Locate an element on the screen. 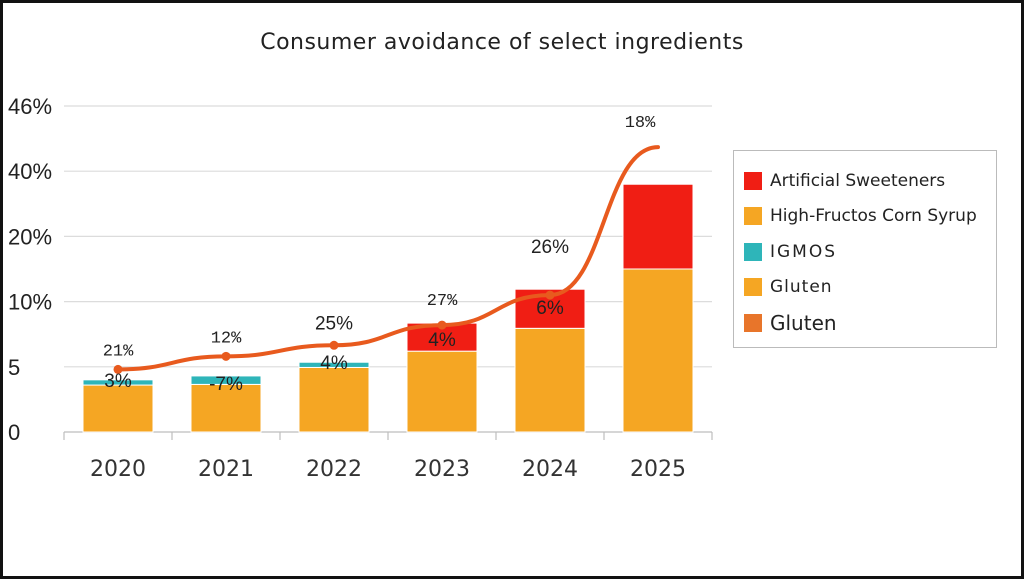 This screenshot has width=1024, height=579. bar-data-label: 6% is located at coordinates (550, 308).